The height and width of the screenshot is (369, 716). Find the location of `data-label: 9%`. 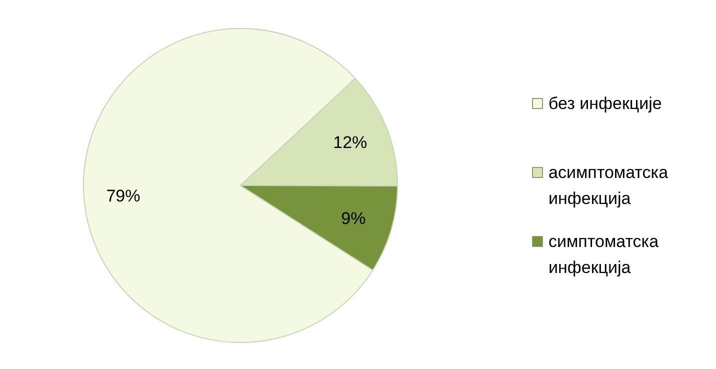

data-label: 9% is located at coordinates (353, 218).